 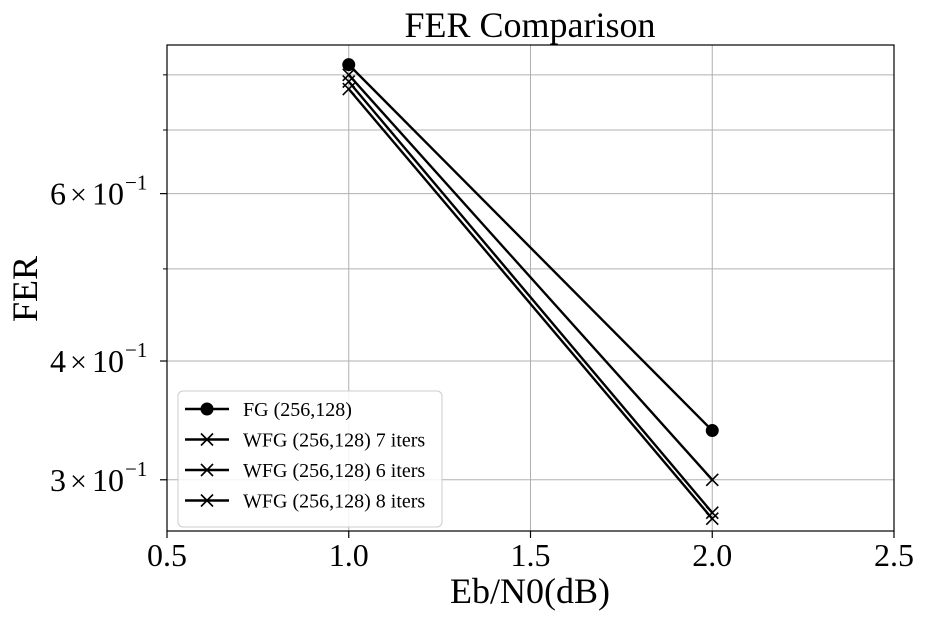 What do you see at coordinates (58, 361) in the screenshot?
I see `y-tick-mantissa: 4` at bounding box center [58, 361].